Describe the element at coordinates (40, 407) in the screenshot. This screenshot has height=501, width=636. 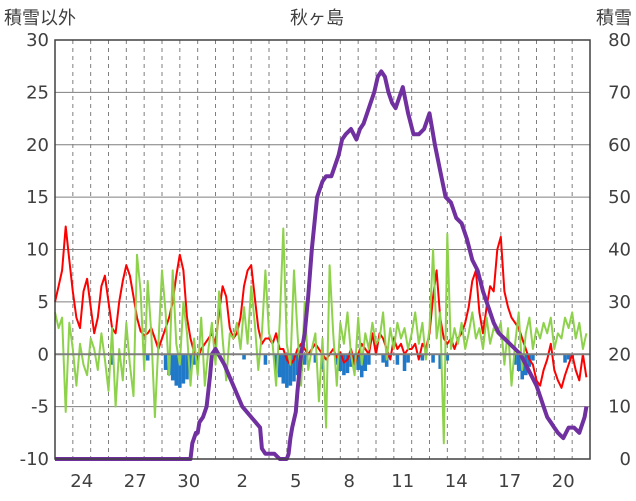
I see `left-tick-label: -5` at that location.